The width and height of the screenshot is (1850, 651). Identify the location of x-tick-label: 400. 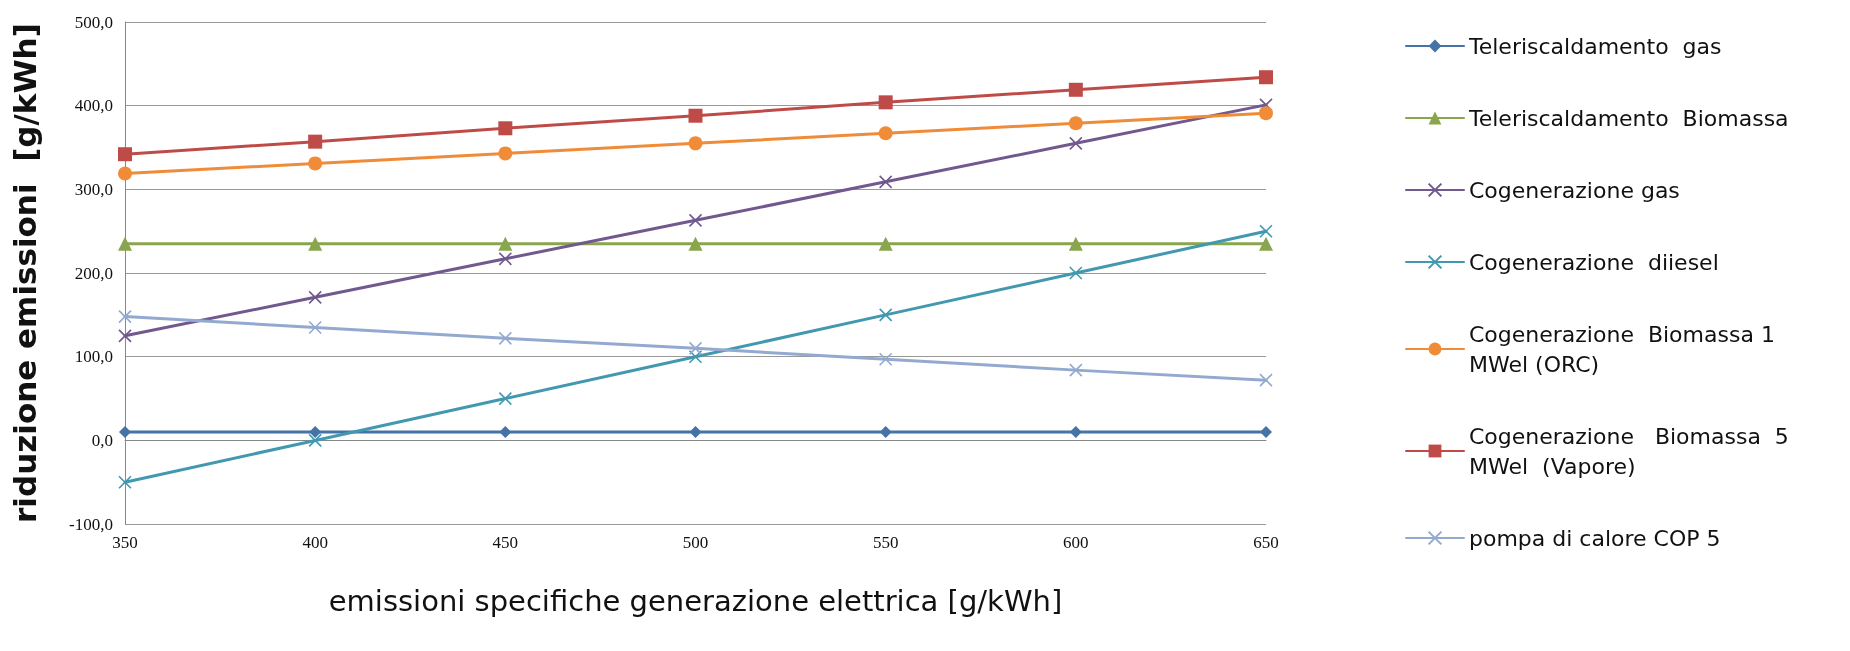
(315, 543).